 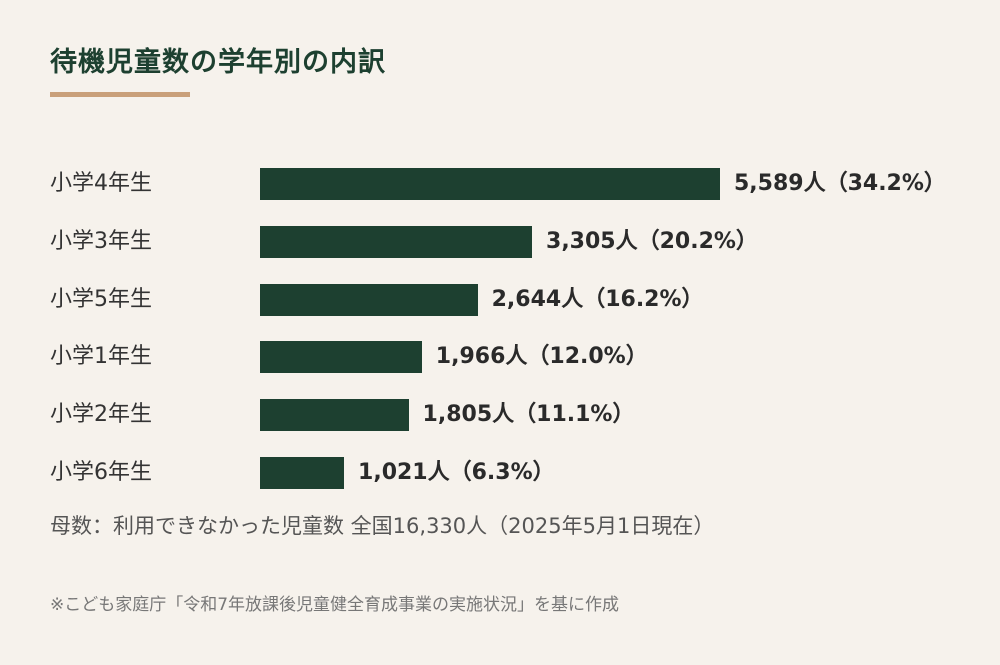 I want to click on chart-title: 待機児童数の学年別の内訳, so click(x=218, y=62).